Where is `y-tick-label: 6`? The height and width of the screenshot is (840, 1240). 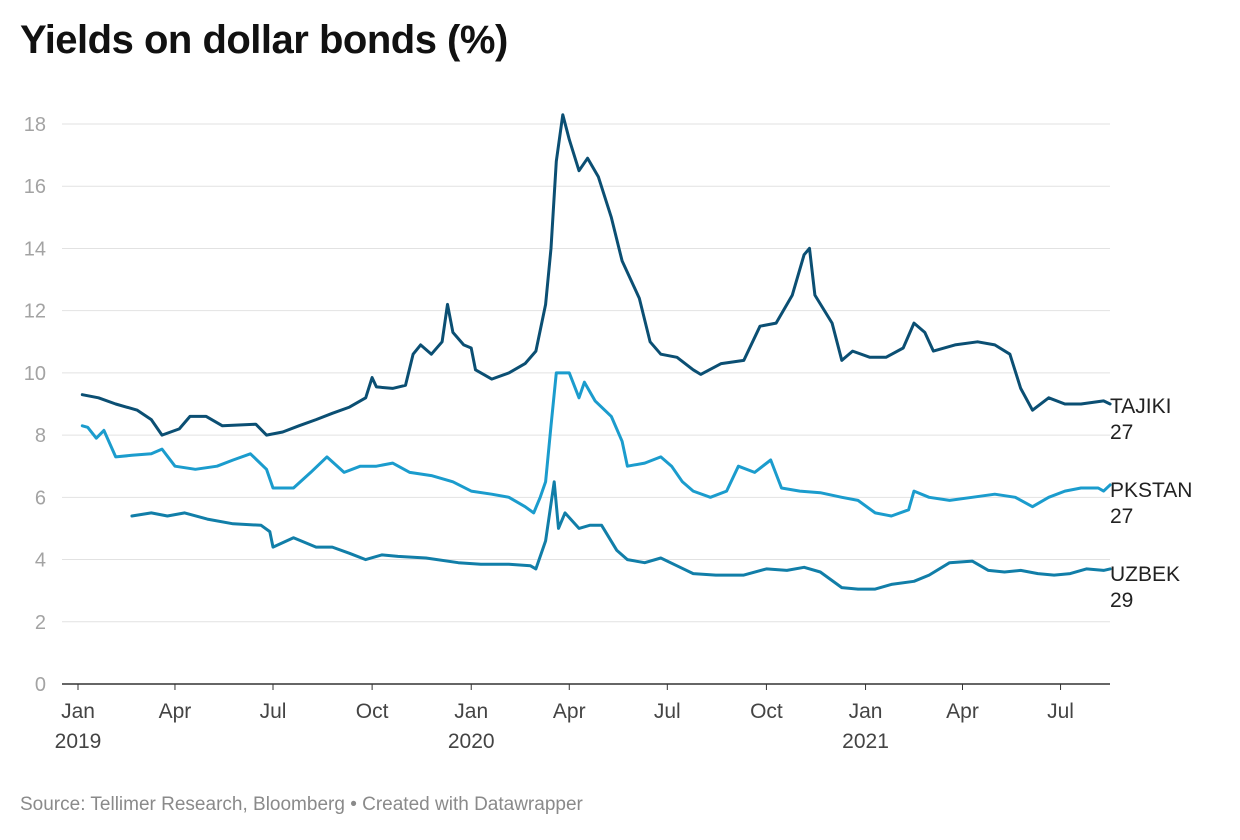 y-tick-label: 6 is located at coordinates (40, 498).